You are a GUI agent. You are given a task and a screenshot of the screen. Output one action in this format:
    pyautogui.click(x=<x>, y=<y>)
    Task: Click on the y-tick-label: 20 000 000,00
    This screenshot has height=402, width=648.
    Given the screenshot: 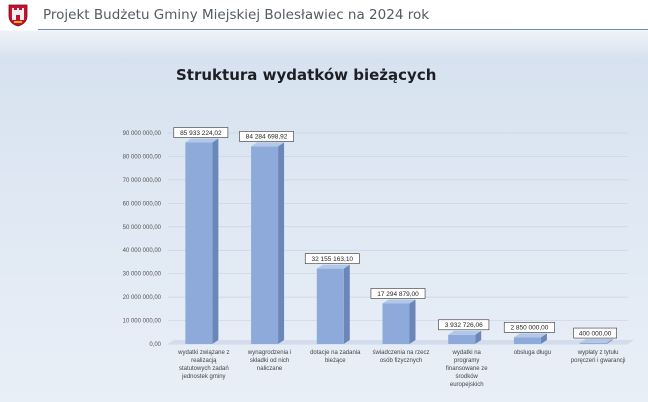 What is the action you would take?
    pyautogui.click(x=142, y=298)
    